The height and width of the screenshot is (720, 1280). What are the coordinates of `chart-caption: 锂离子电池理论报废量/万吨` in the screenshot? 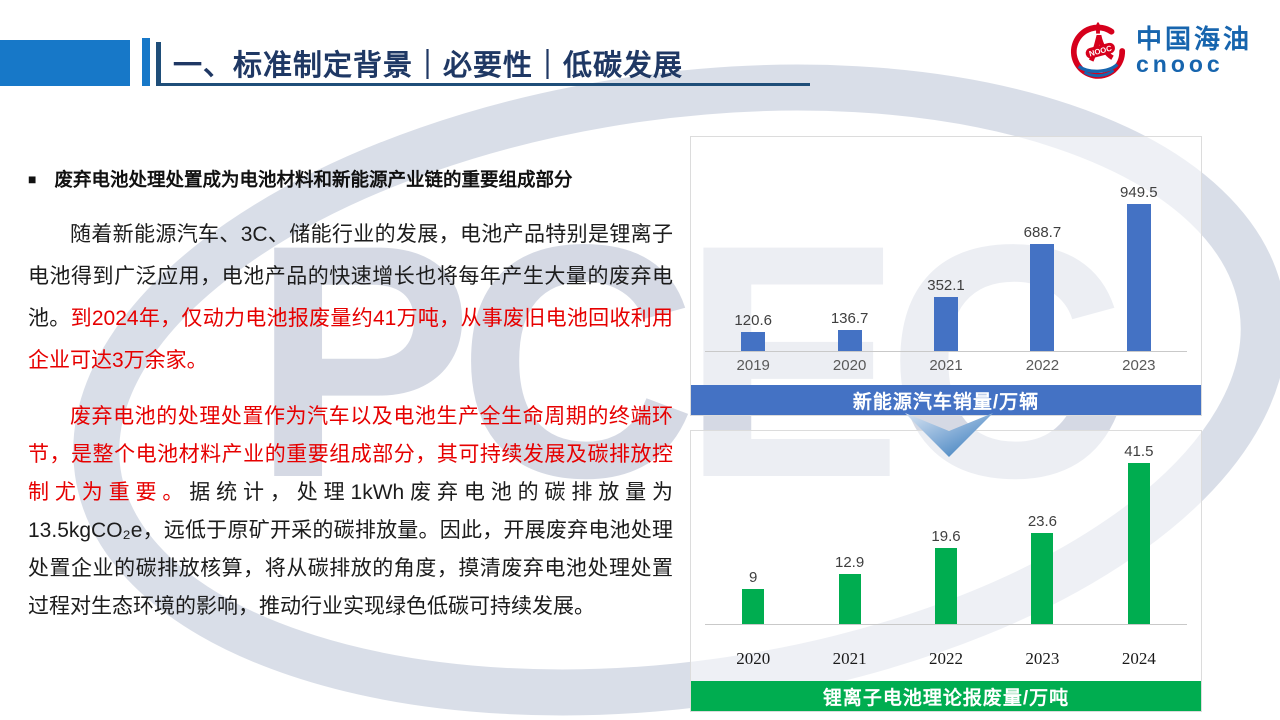 It's located at (946, 696).